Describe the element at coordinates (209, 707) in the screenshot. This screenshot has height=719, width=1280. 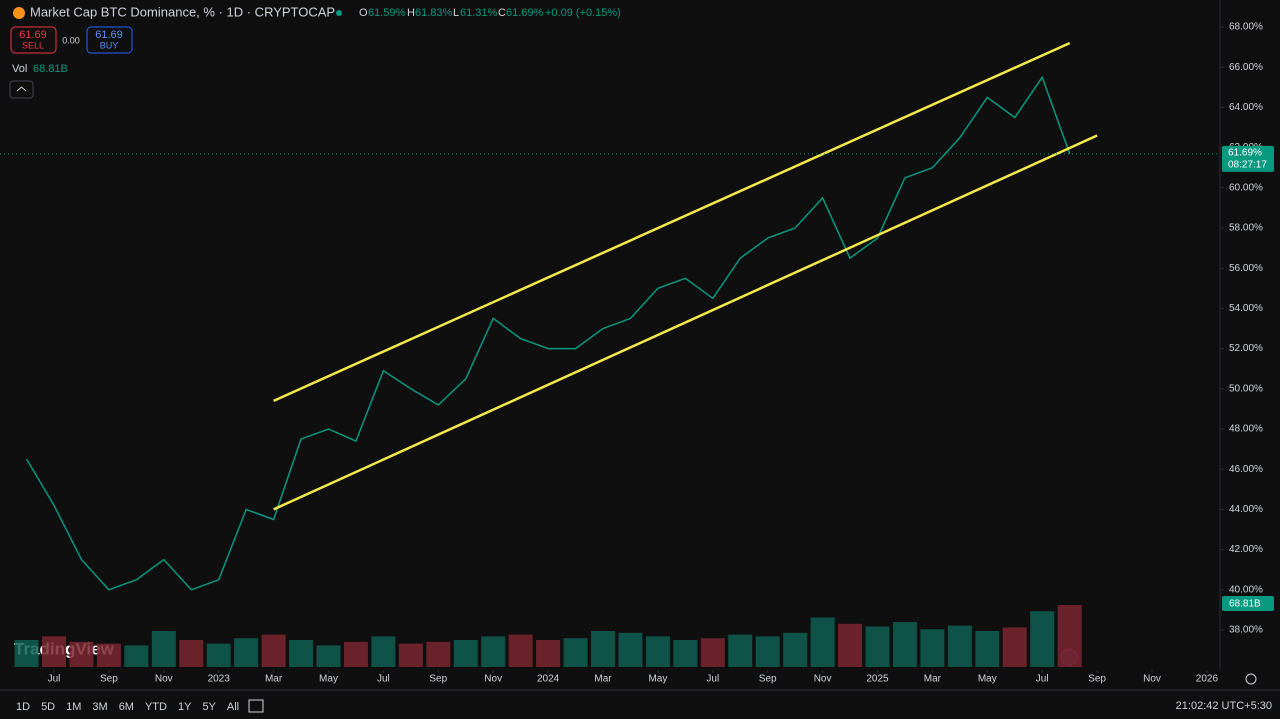
I see `range-button: 5Y` at that location.